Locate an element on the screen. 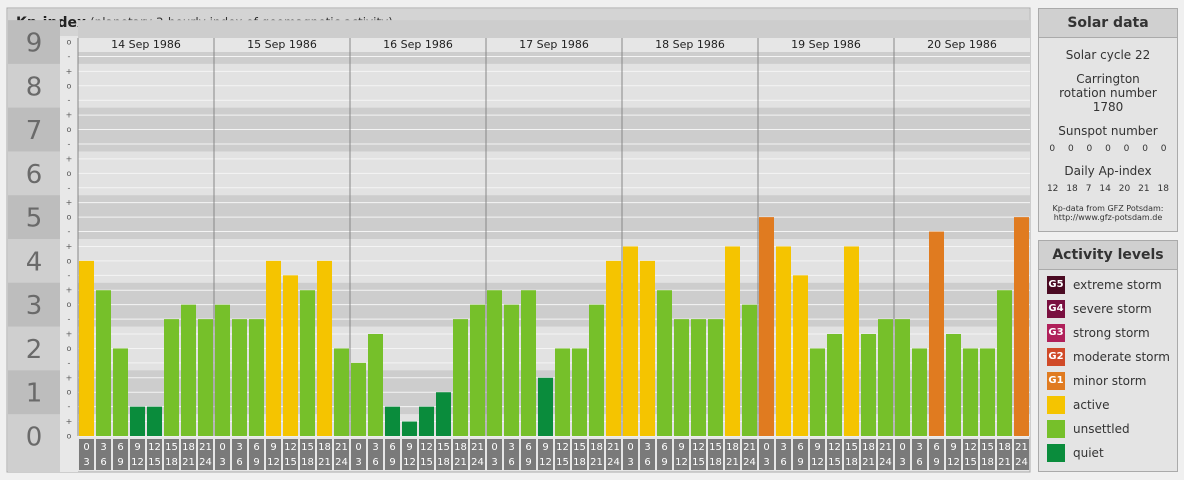  level-label: active is located at coordinates (1091, 405).